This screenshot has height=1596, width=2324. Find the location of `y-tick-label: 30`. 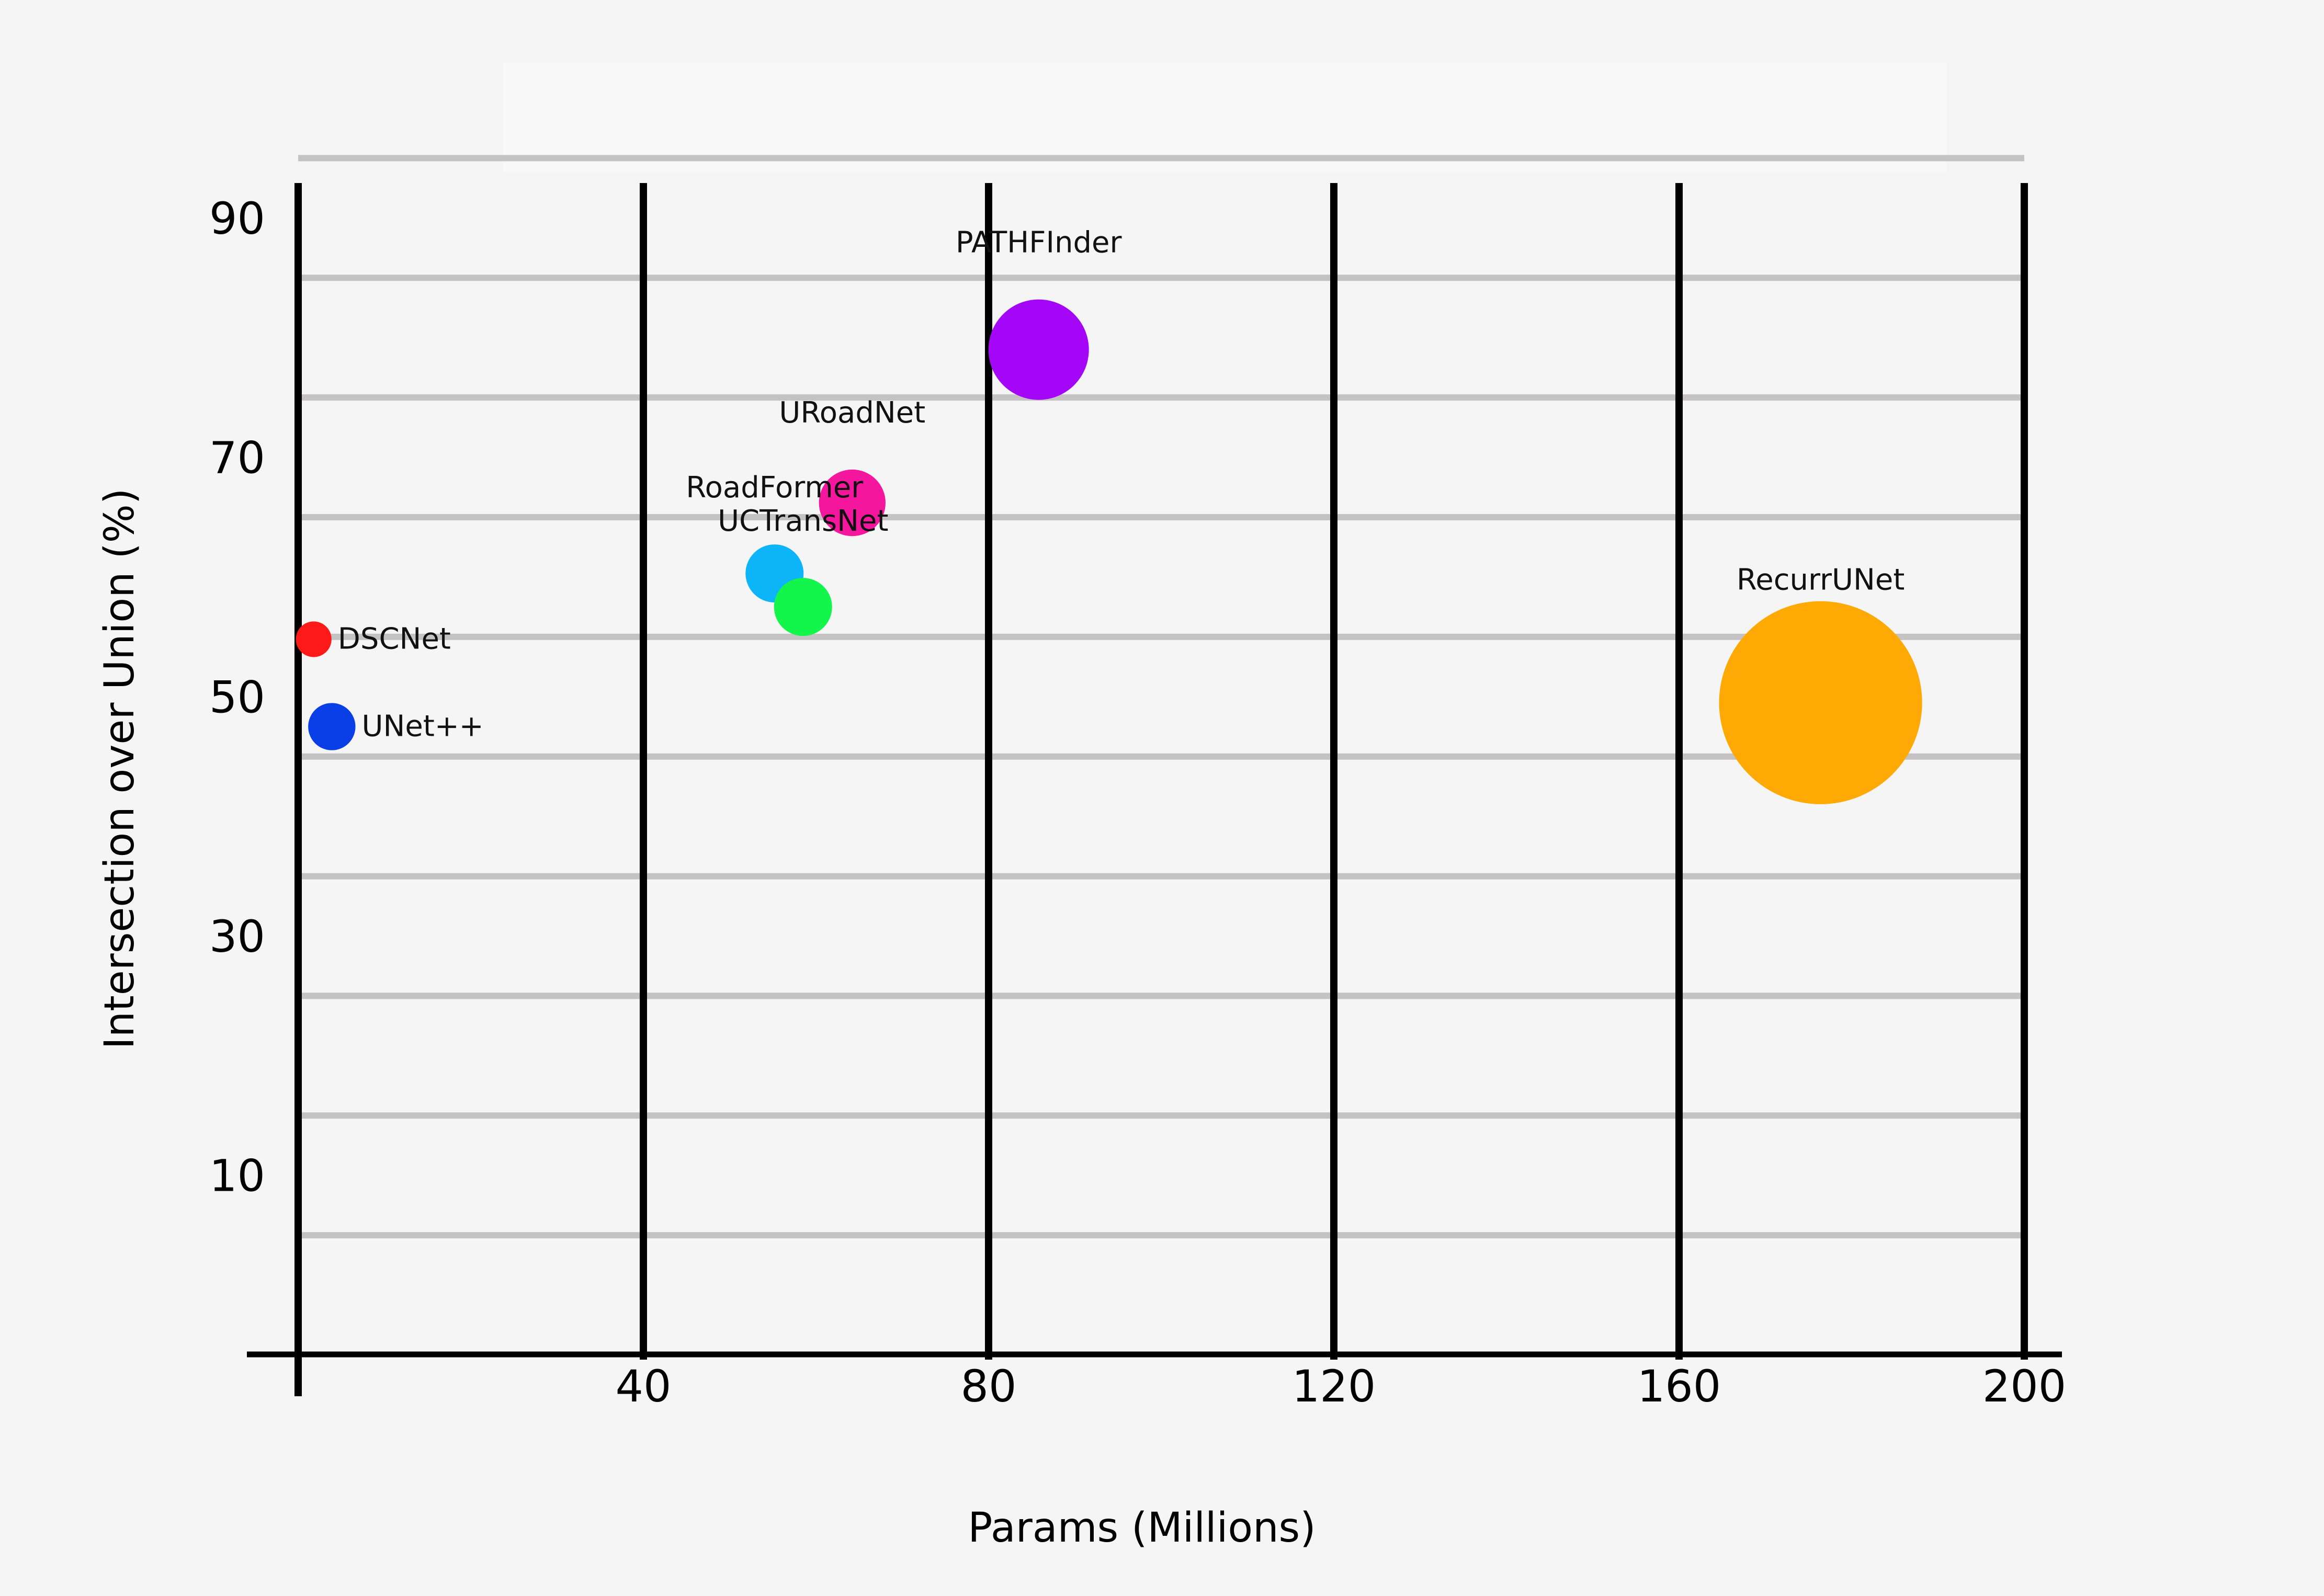

y-tick-label: 30 is located at coordinates (237, 936).